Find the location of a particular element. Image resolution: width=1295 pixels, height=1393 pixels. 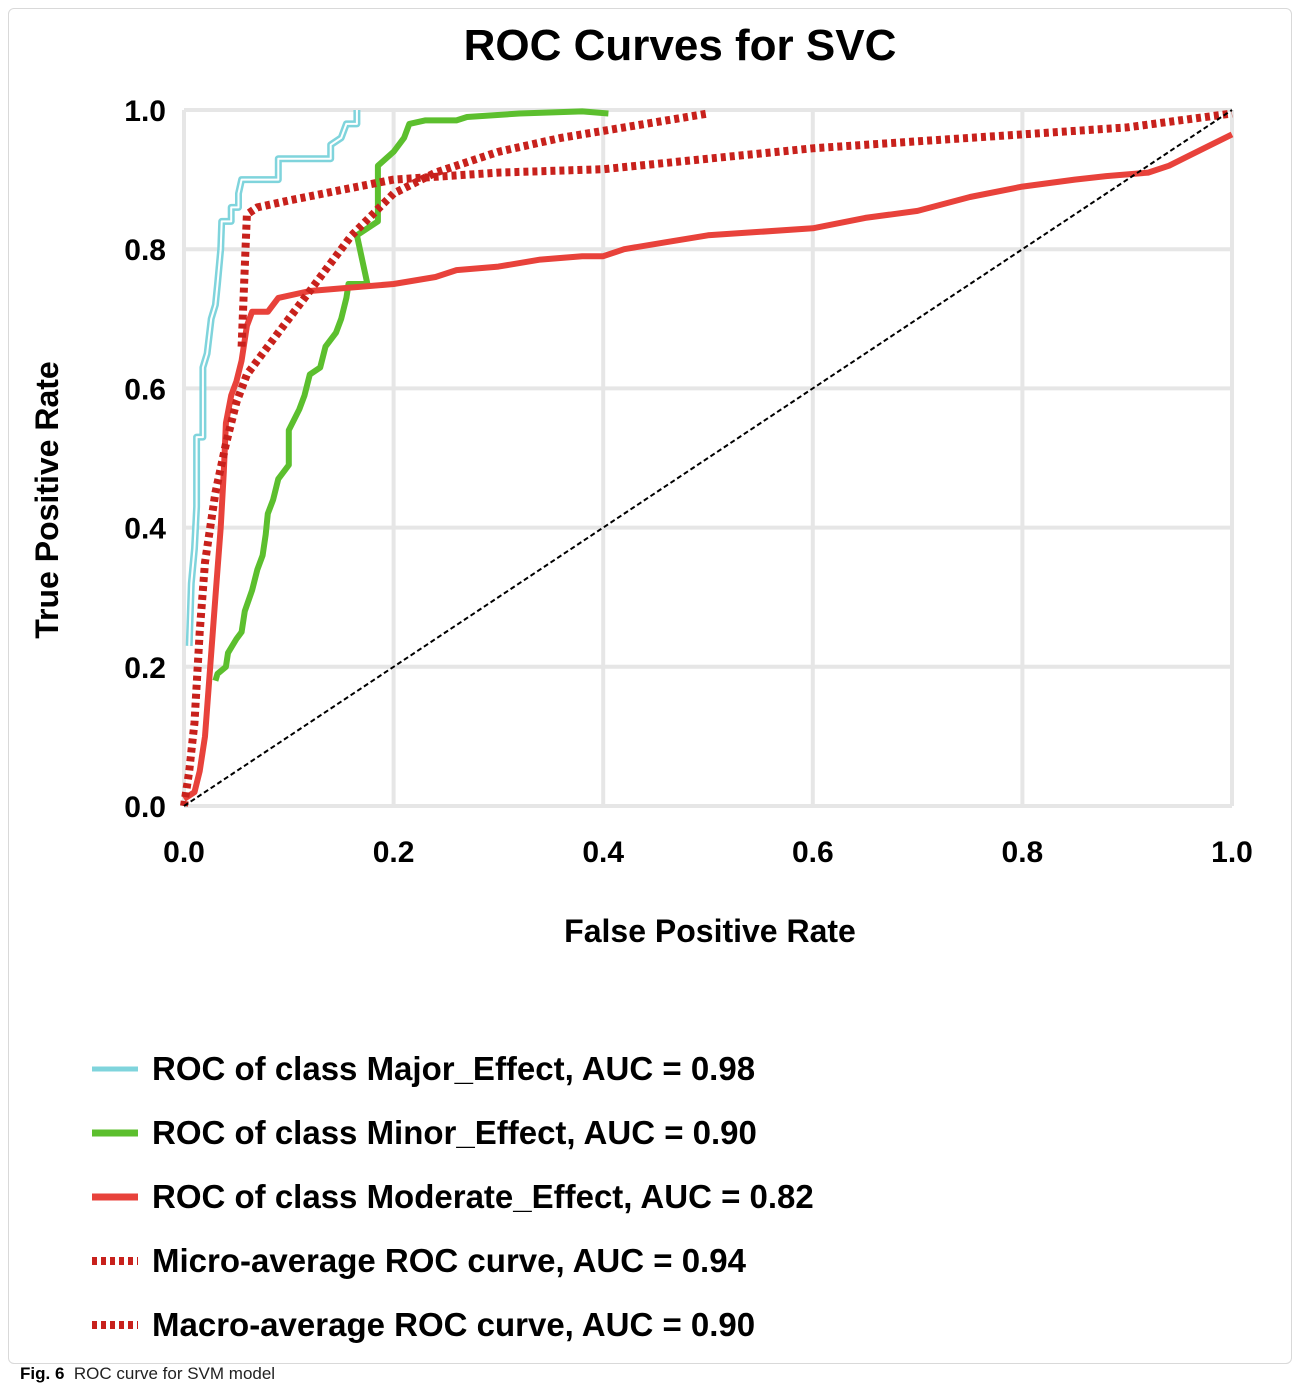

y-tick-label: 0.2 is located at coordinates (145, 668).